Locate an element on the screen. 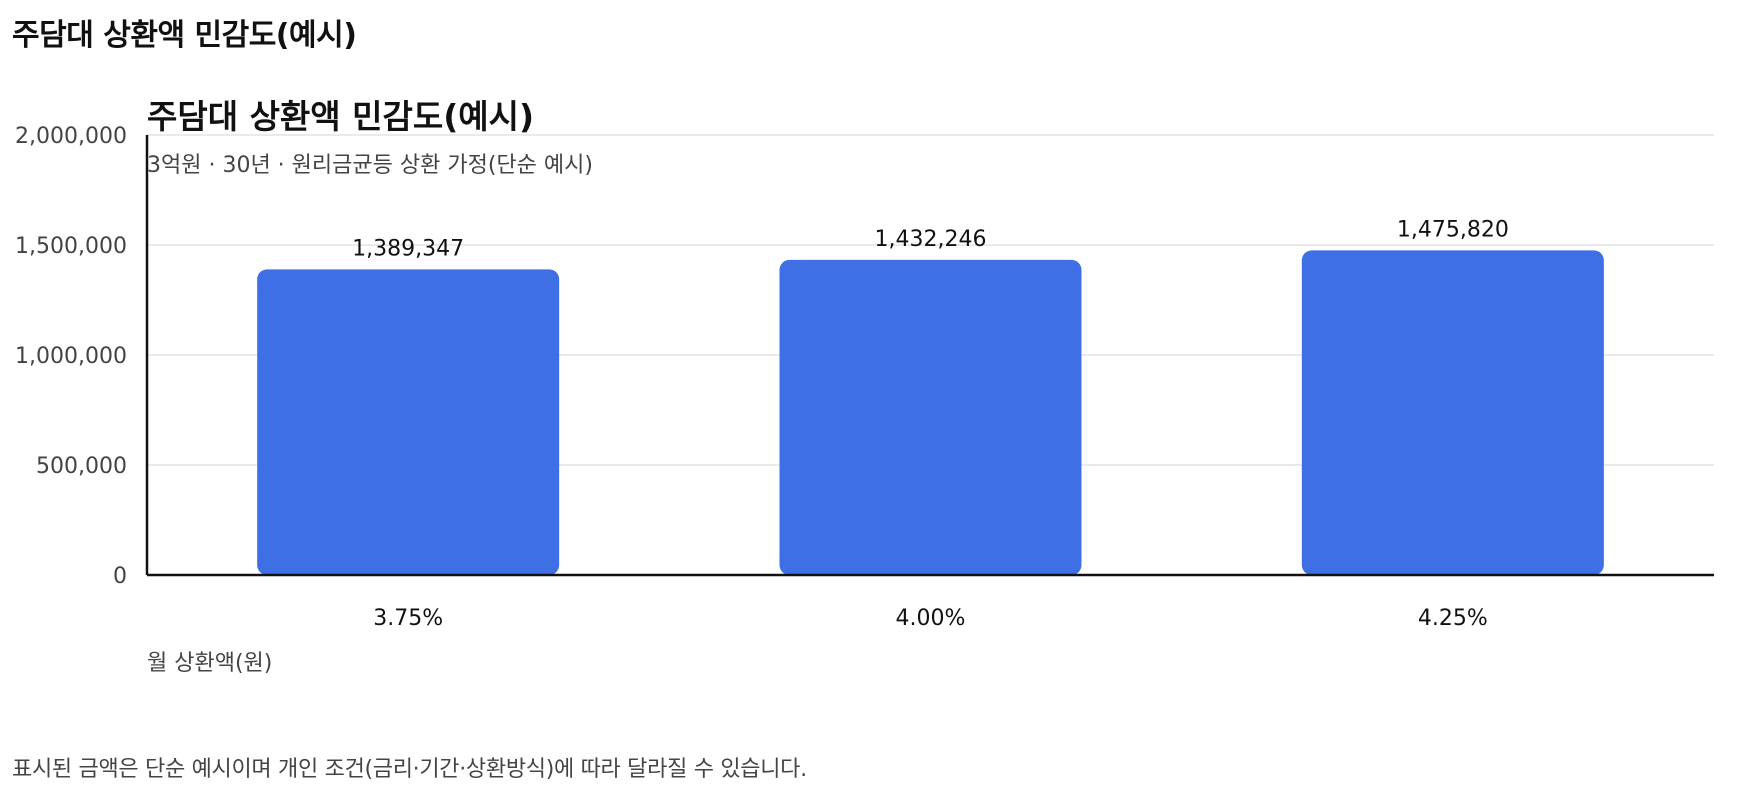  data-label: 1,432,246 is located at coordinates (931, 239).